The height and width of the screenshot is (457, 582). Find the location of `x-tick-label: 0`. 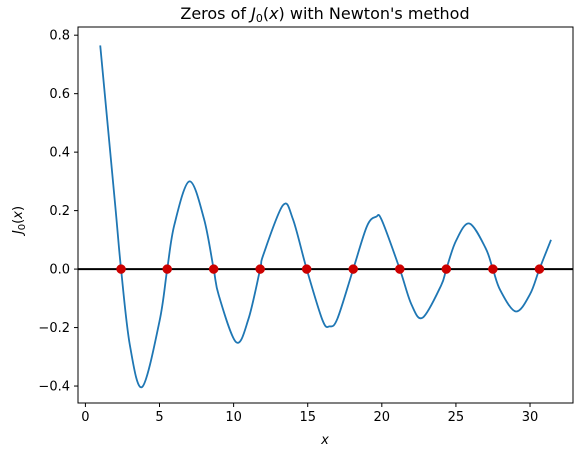

x-tick-label: 0 is located at coordinates (85, 417).